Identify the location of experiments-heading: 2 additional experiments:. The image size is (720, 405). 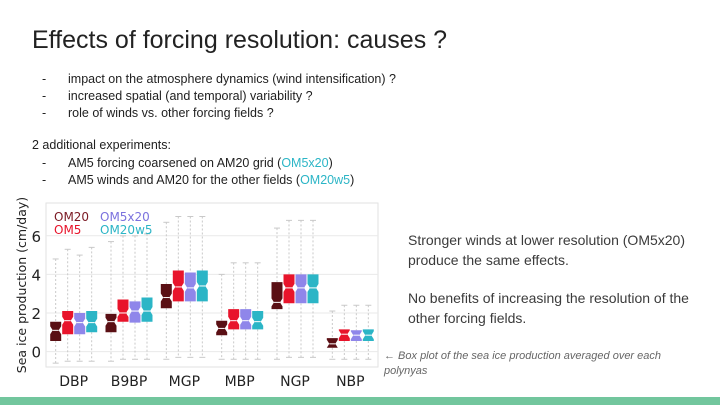
(101, 145).